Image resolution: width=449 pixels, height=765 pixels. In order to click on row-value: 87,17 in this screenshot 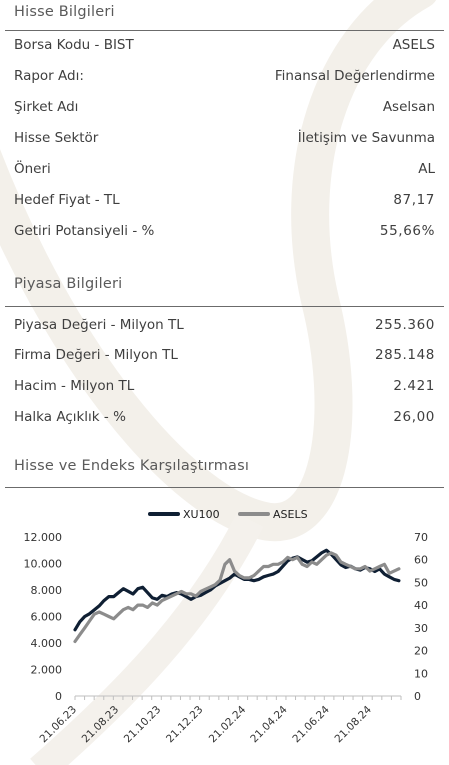, I will do `click(414, 200)`.